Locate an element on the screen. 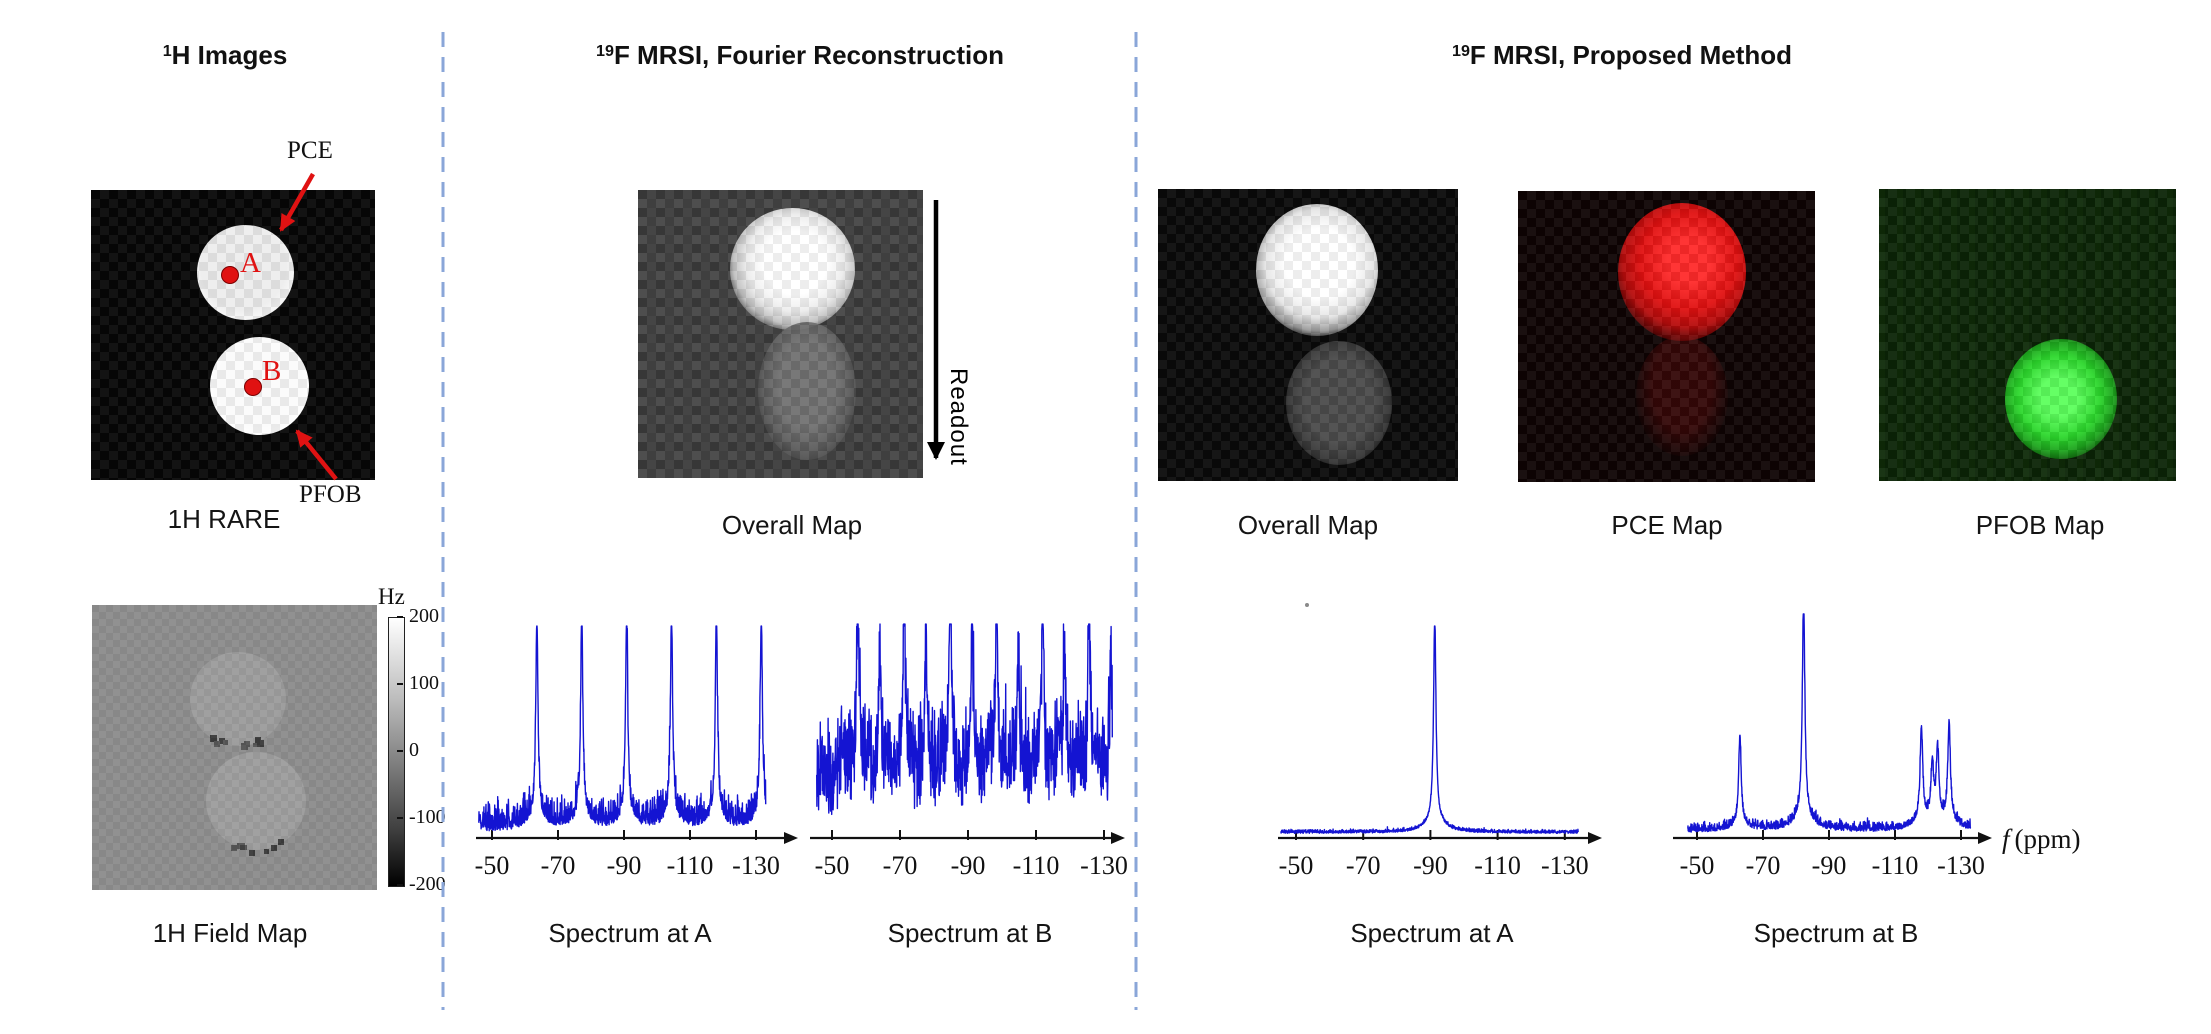 The image size is (2211, 1034). colorbar-unit-label: Hz is located at coordinates (391, 596).